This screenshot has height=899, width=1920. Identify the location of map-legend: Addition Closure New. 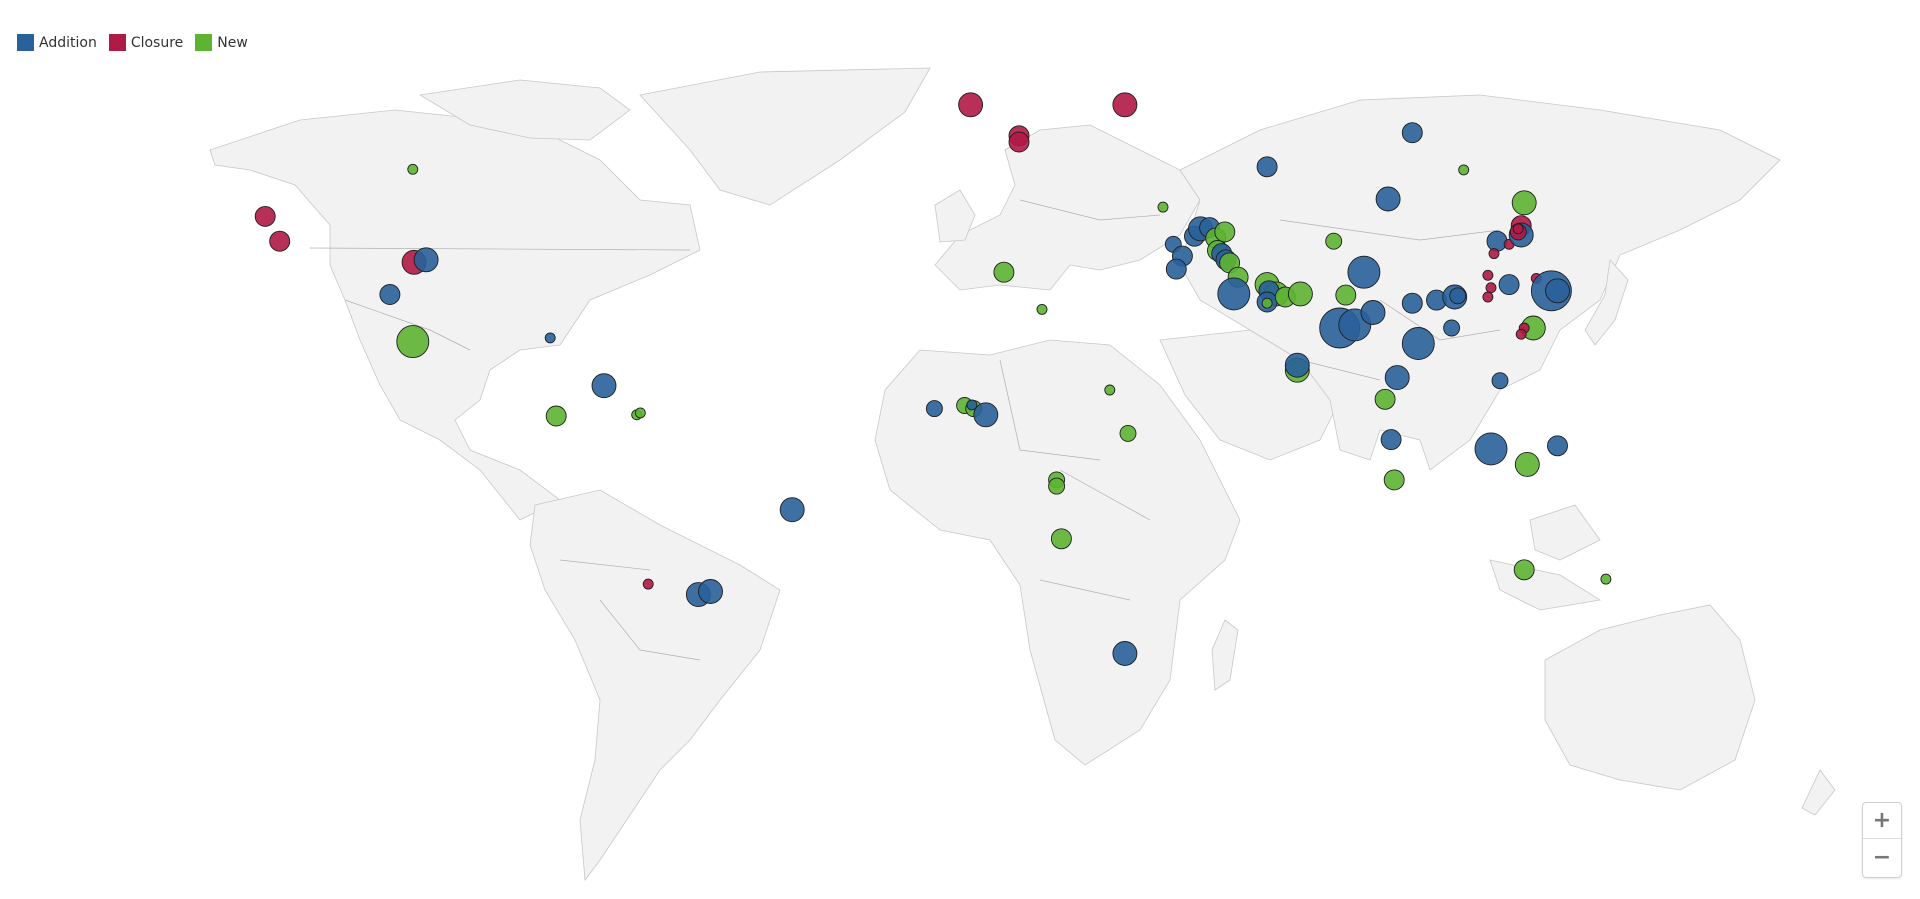
(132, 42).